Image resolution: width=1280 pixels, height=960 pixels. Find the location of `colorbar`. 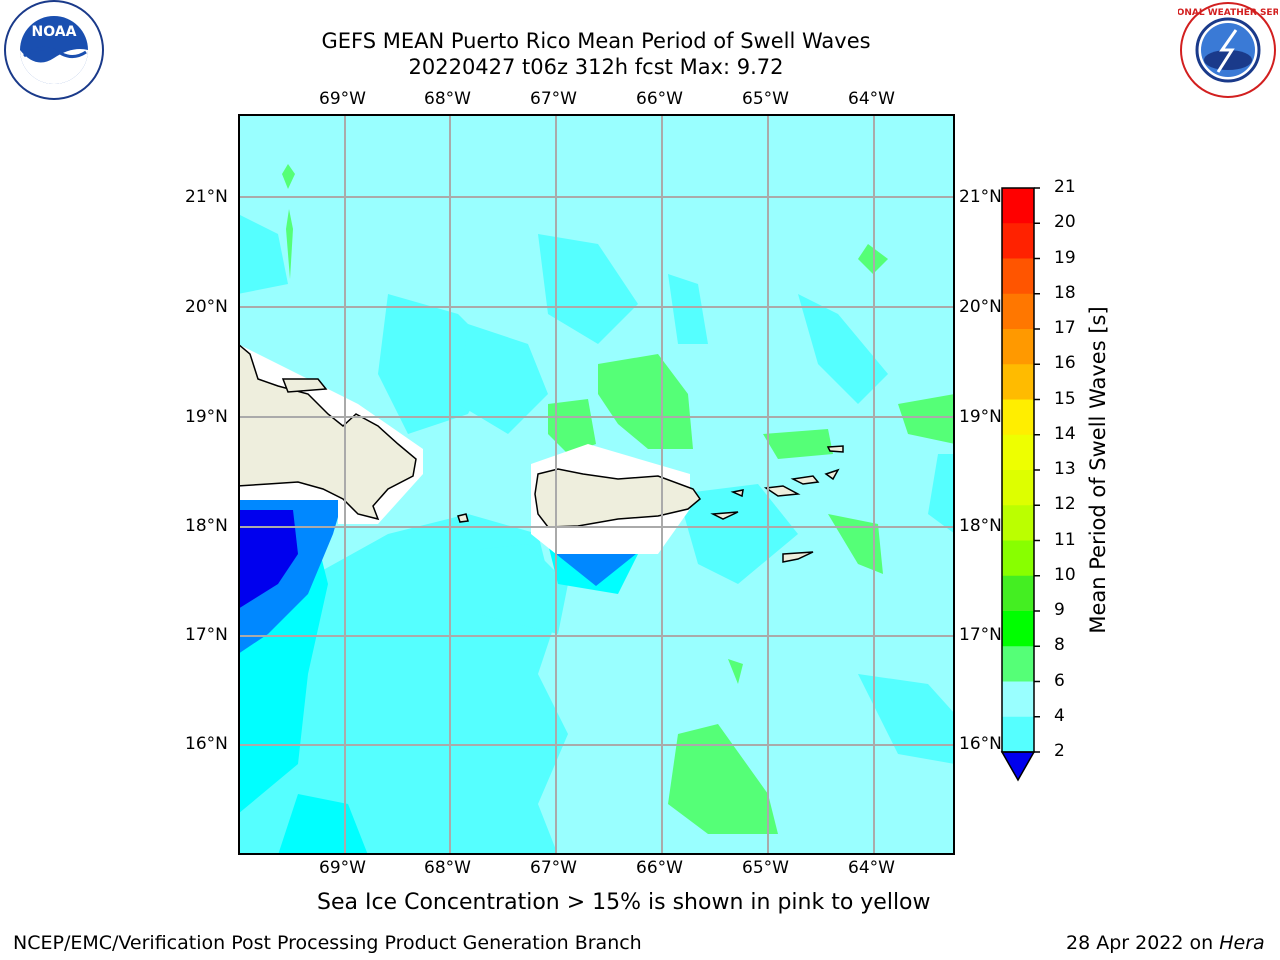

colorbar is located at coordinates (1020, 488).